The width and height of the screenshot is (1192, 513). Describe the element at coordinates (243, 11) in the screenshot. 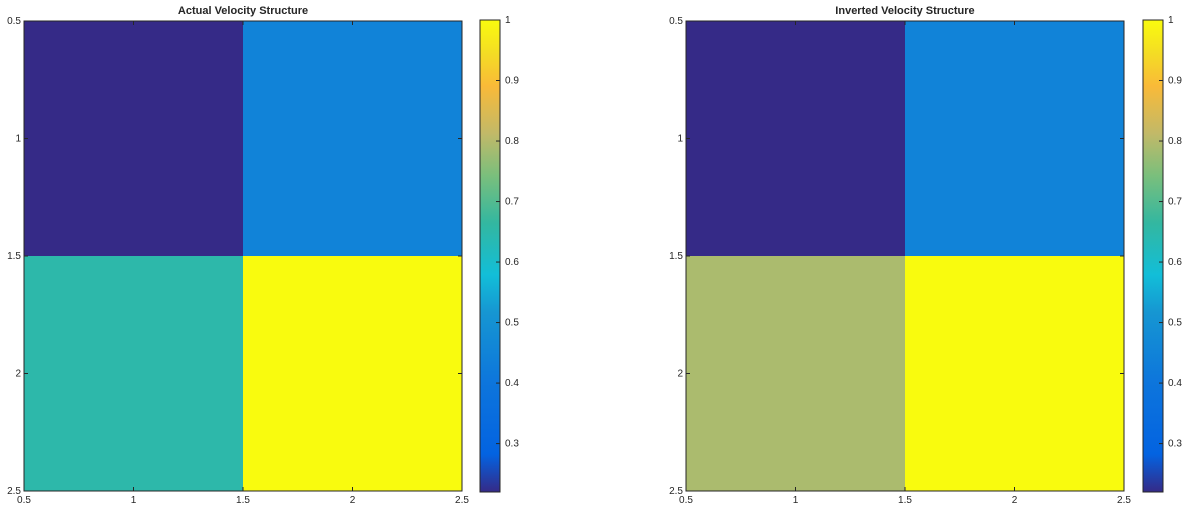

I see `chart-title: Actual Velocity Structure` at that location.